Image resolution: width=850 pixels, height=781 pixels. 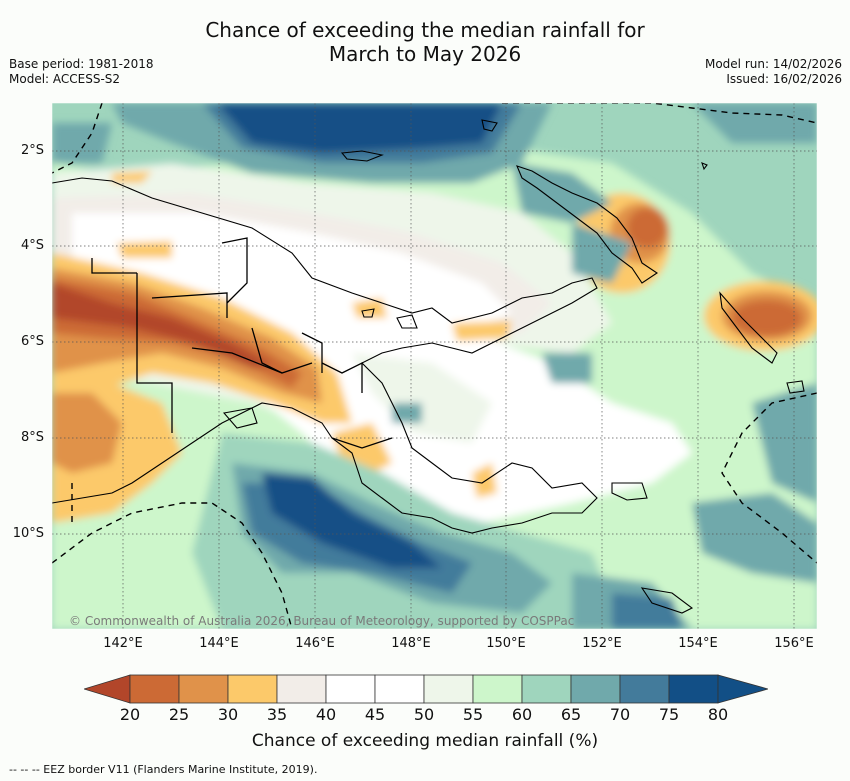 I want to click on base-period: Base period: 1981-2018, so click(x=81, y=64).